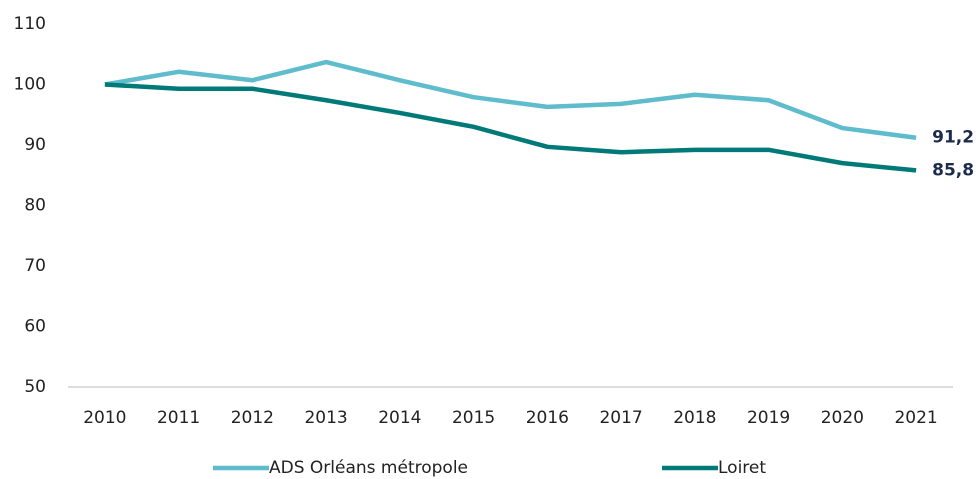 The width and height of the screenshot is (978, 479). Describe the element at coordinates (368, 468) in the screenshot. I see `legend-label: ADS Orléans métropole` at that location.